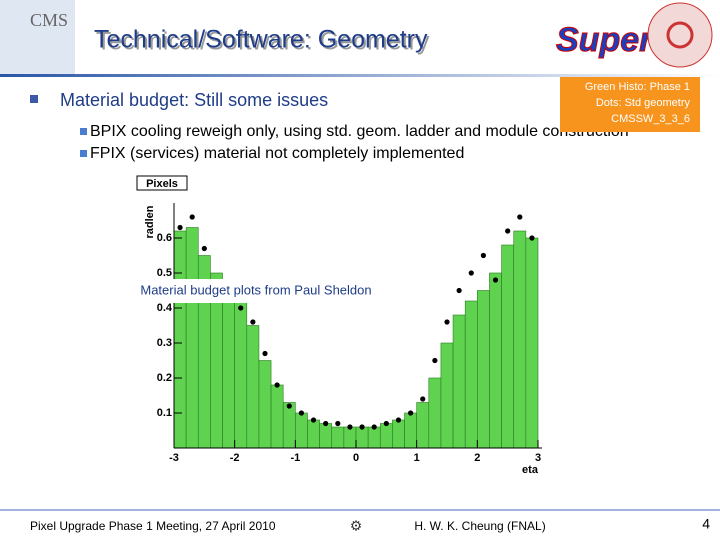 The image size is (720, 540). What do you see at coordinates (49, 20) in the screenshot?
I see `cms-logo: CMS` at bounding box center [49, 20].